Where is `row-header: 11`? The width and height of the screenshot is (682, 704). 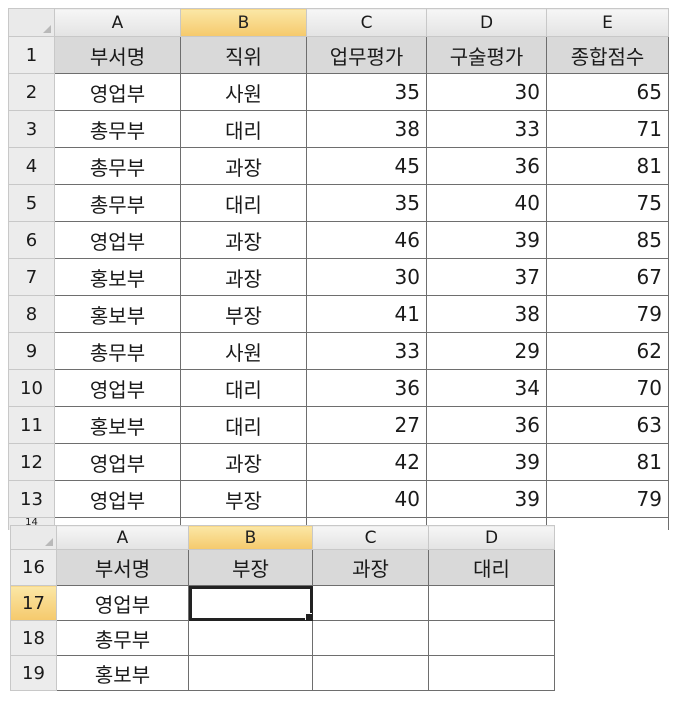
row-header: 11 is located at coordinates (31, 425).